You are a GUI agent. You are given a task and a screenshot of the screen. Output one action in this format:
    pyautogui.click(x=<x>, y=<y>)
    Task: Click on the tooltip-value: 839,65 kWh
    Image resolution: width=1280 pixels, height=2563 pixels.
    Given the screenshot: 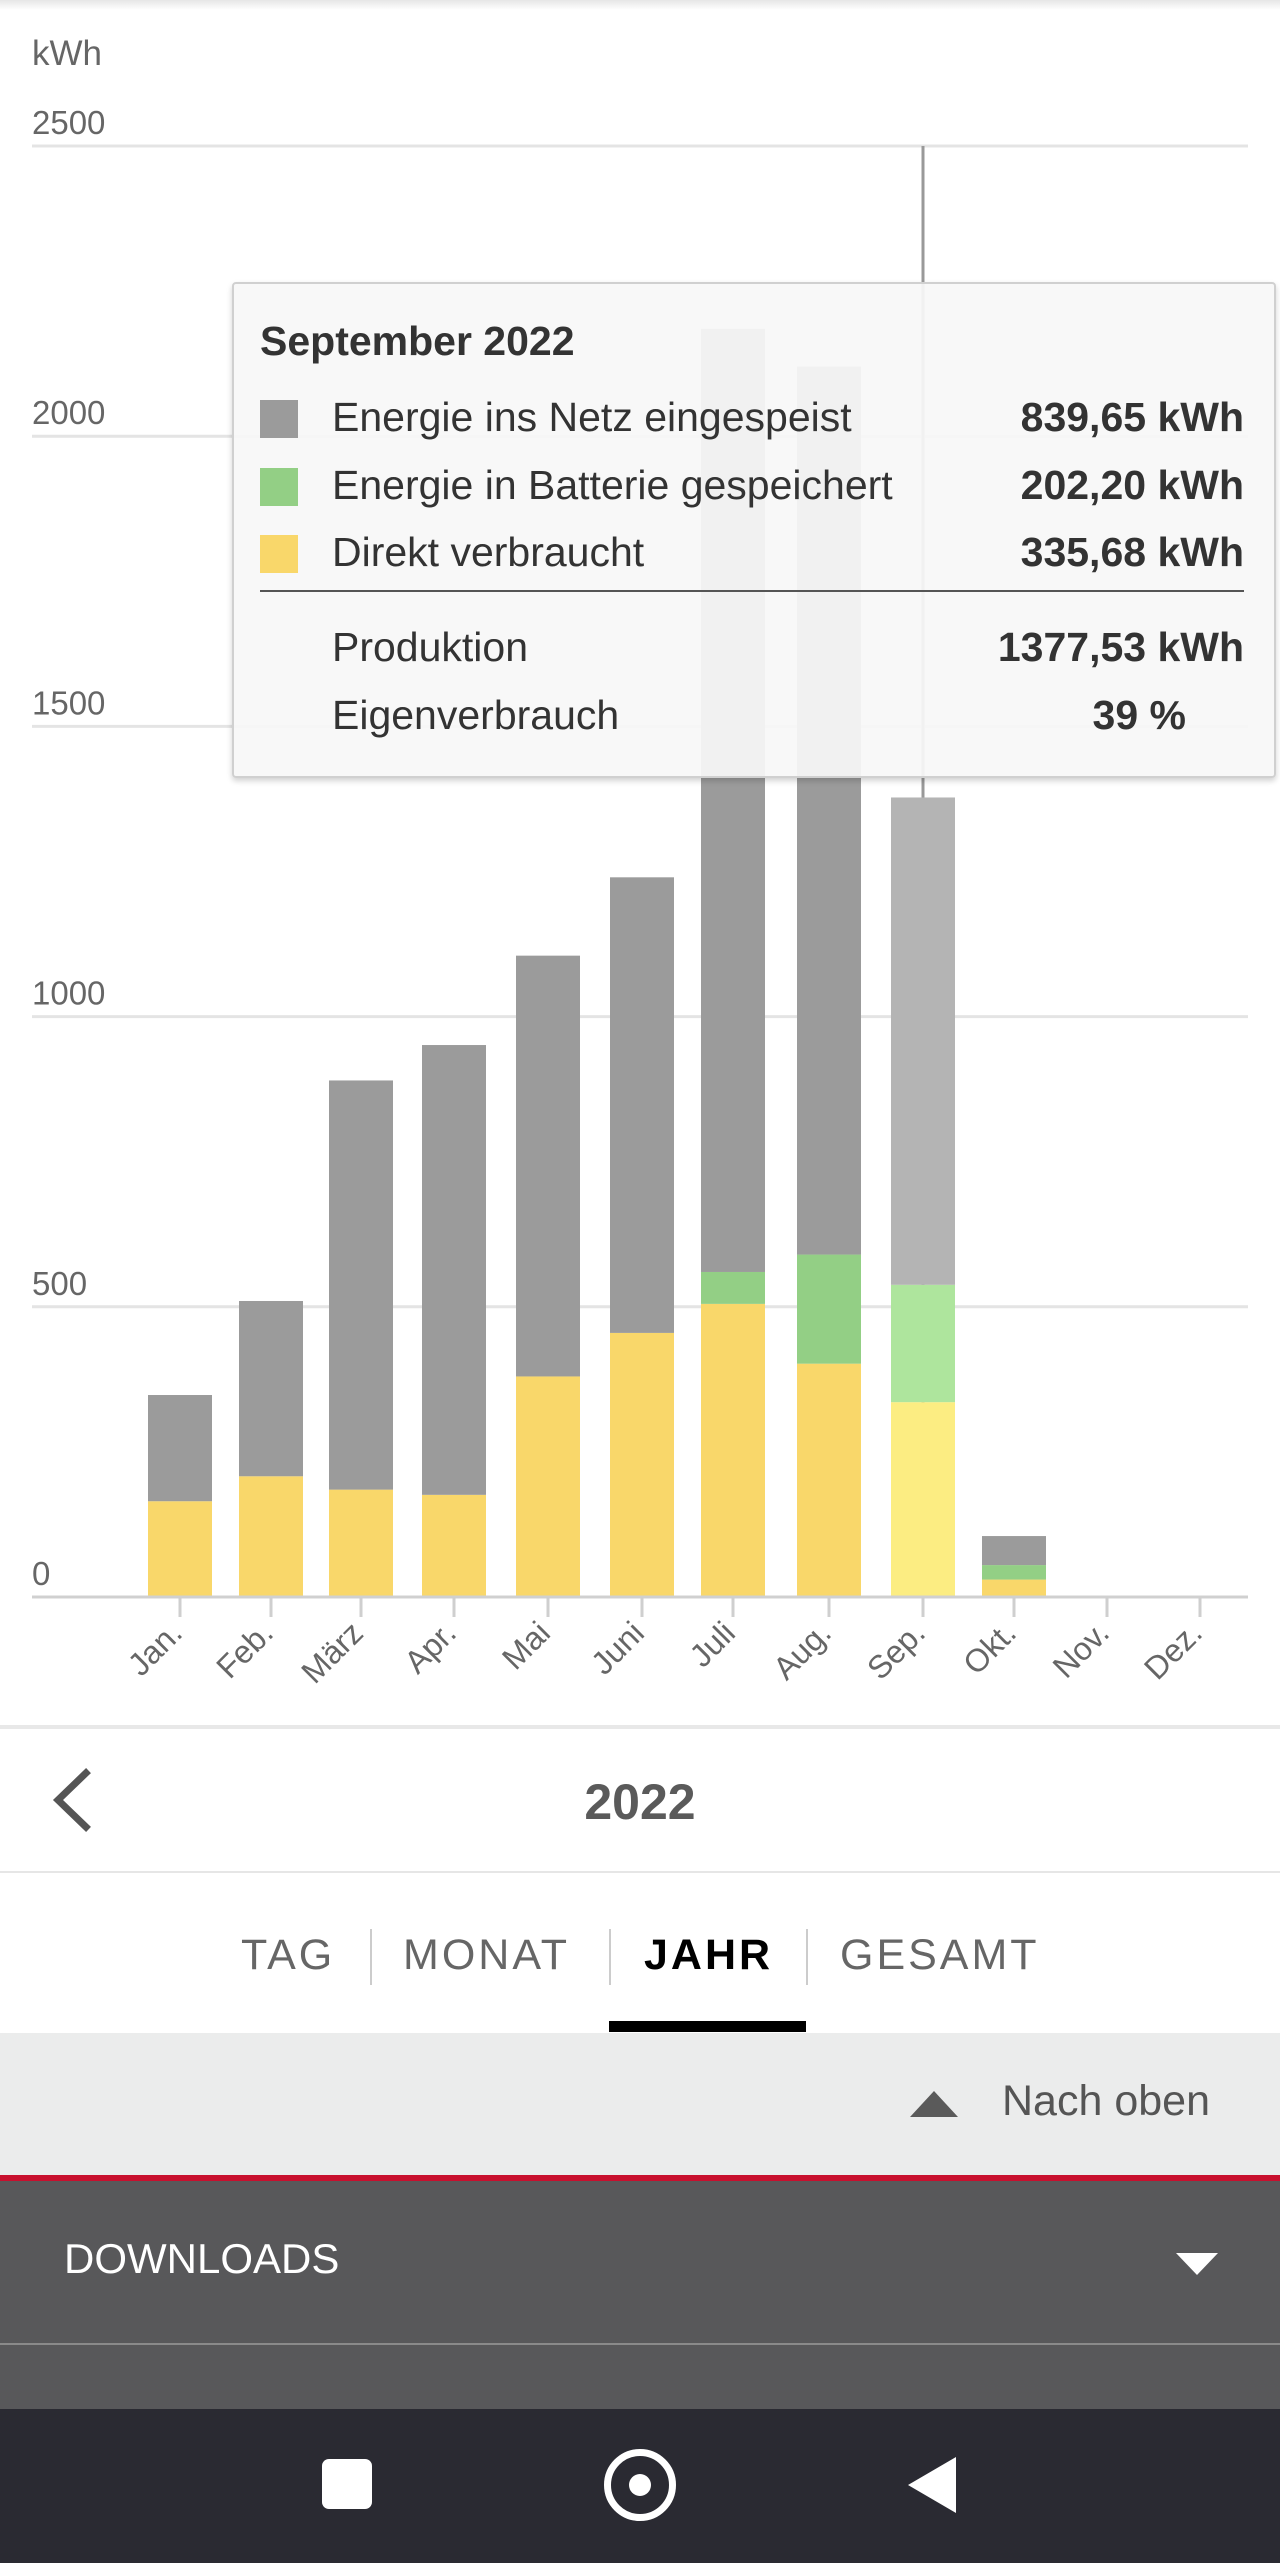 What is the action you would take?
    pyautogui.click(x=1132, y=417)
    